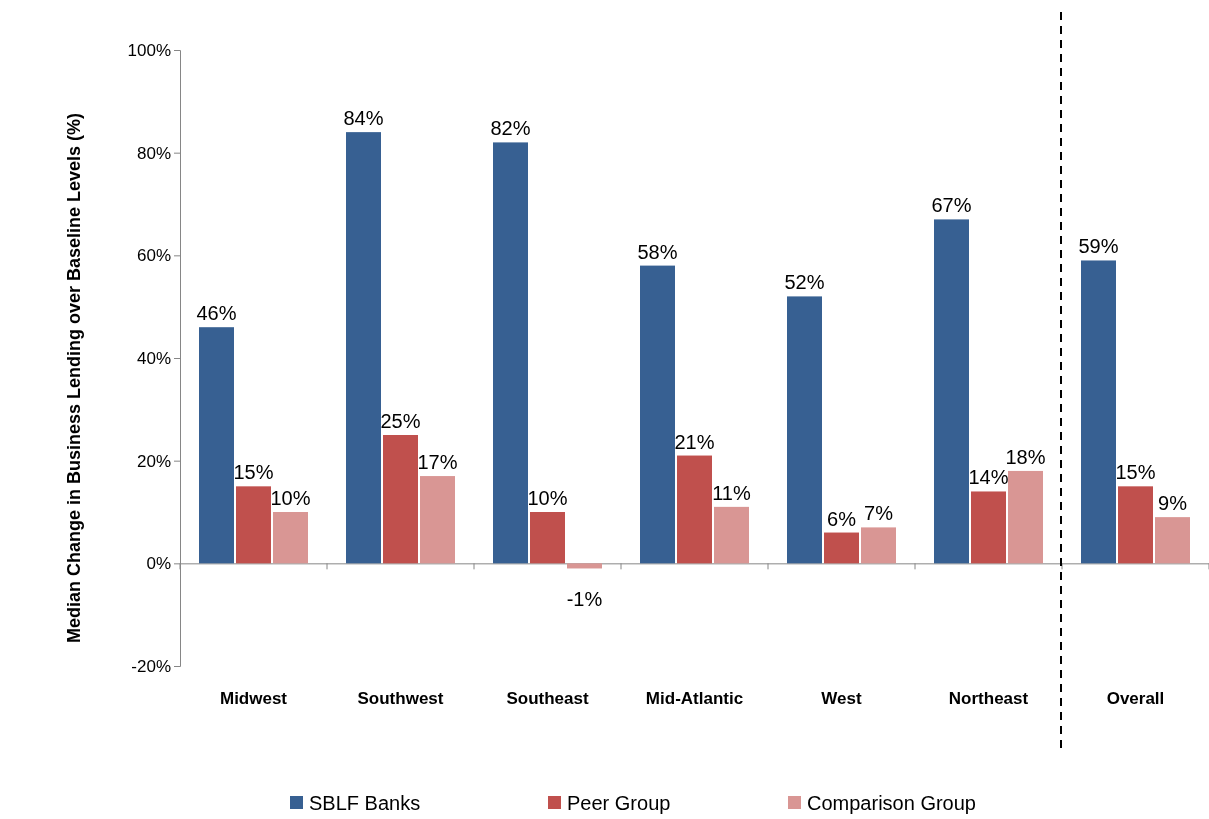  Describe the element at coordinates (153, 256) in the screenshot. I see `y-tick-label: 60%` at that location.